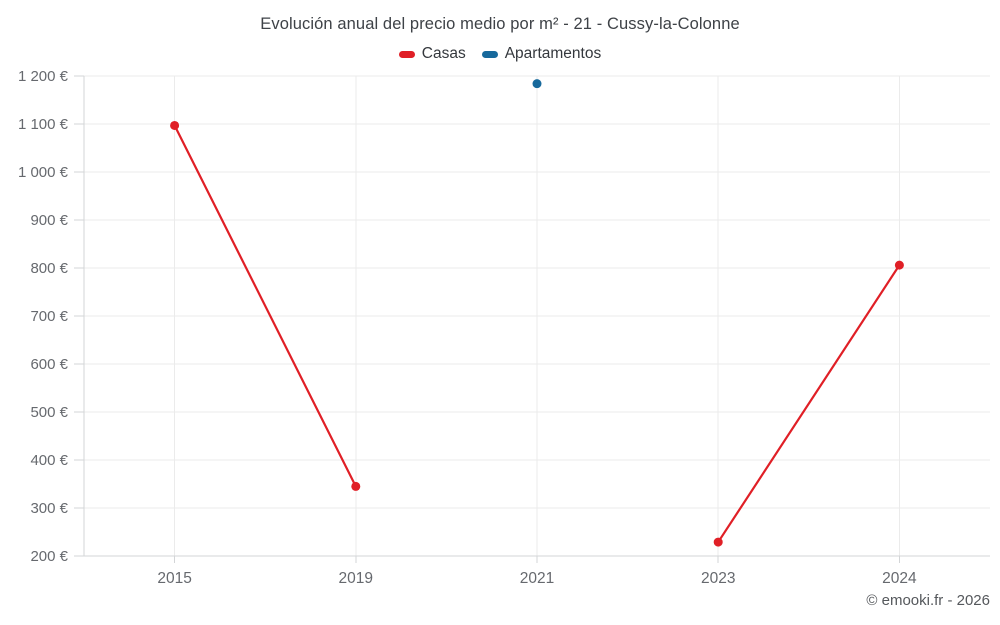 The image size is (1000, 625). What do you see at coordinates (49, 364) in the screenshot?
I see `y-axis-label: 600 €` at bounding box center [49, 364].